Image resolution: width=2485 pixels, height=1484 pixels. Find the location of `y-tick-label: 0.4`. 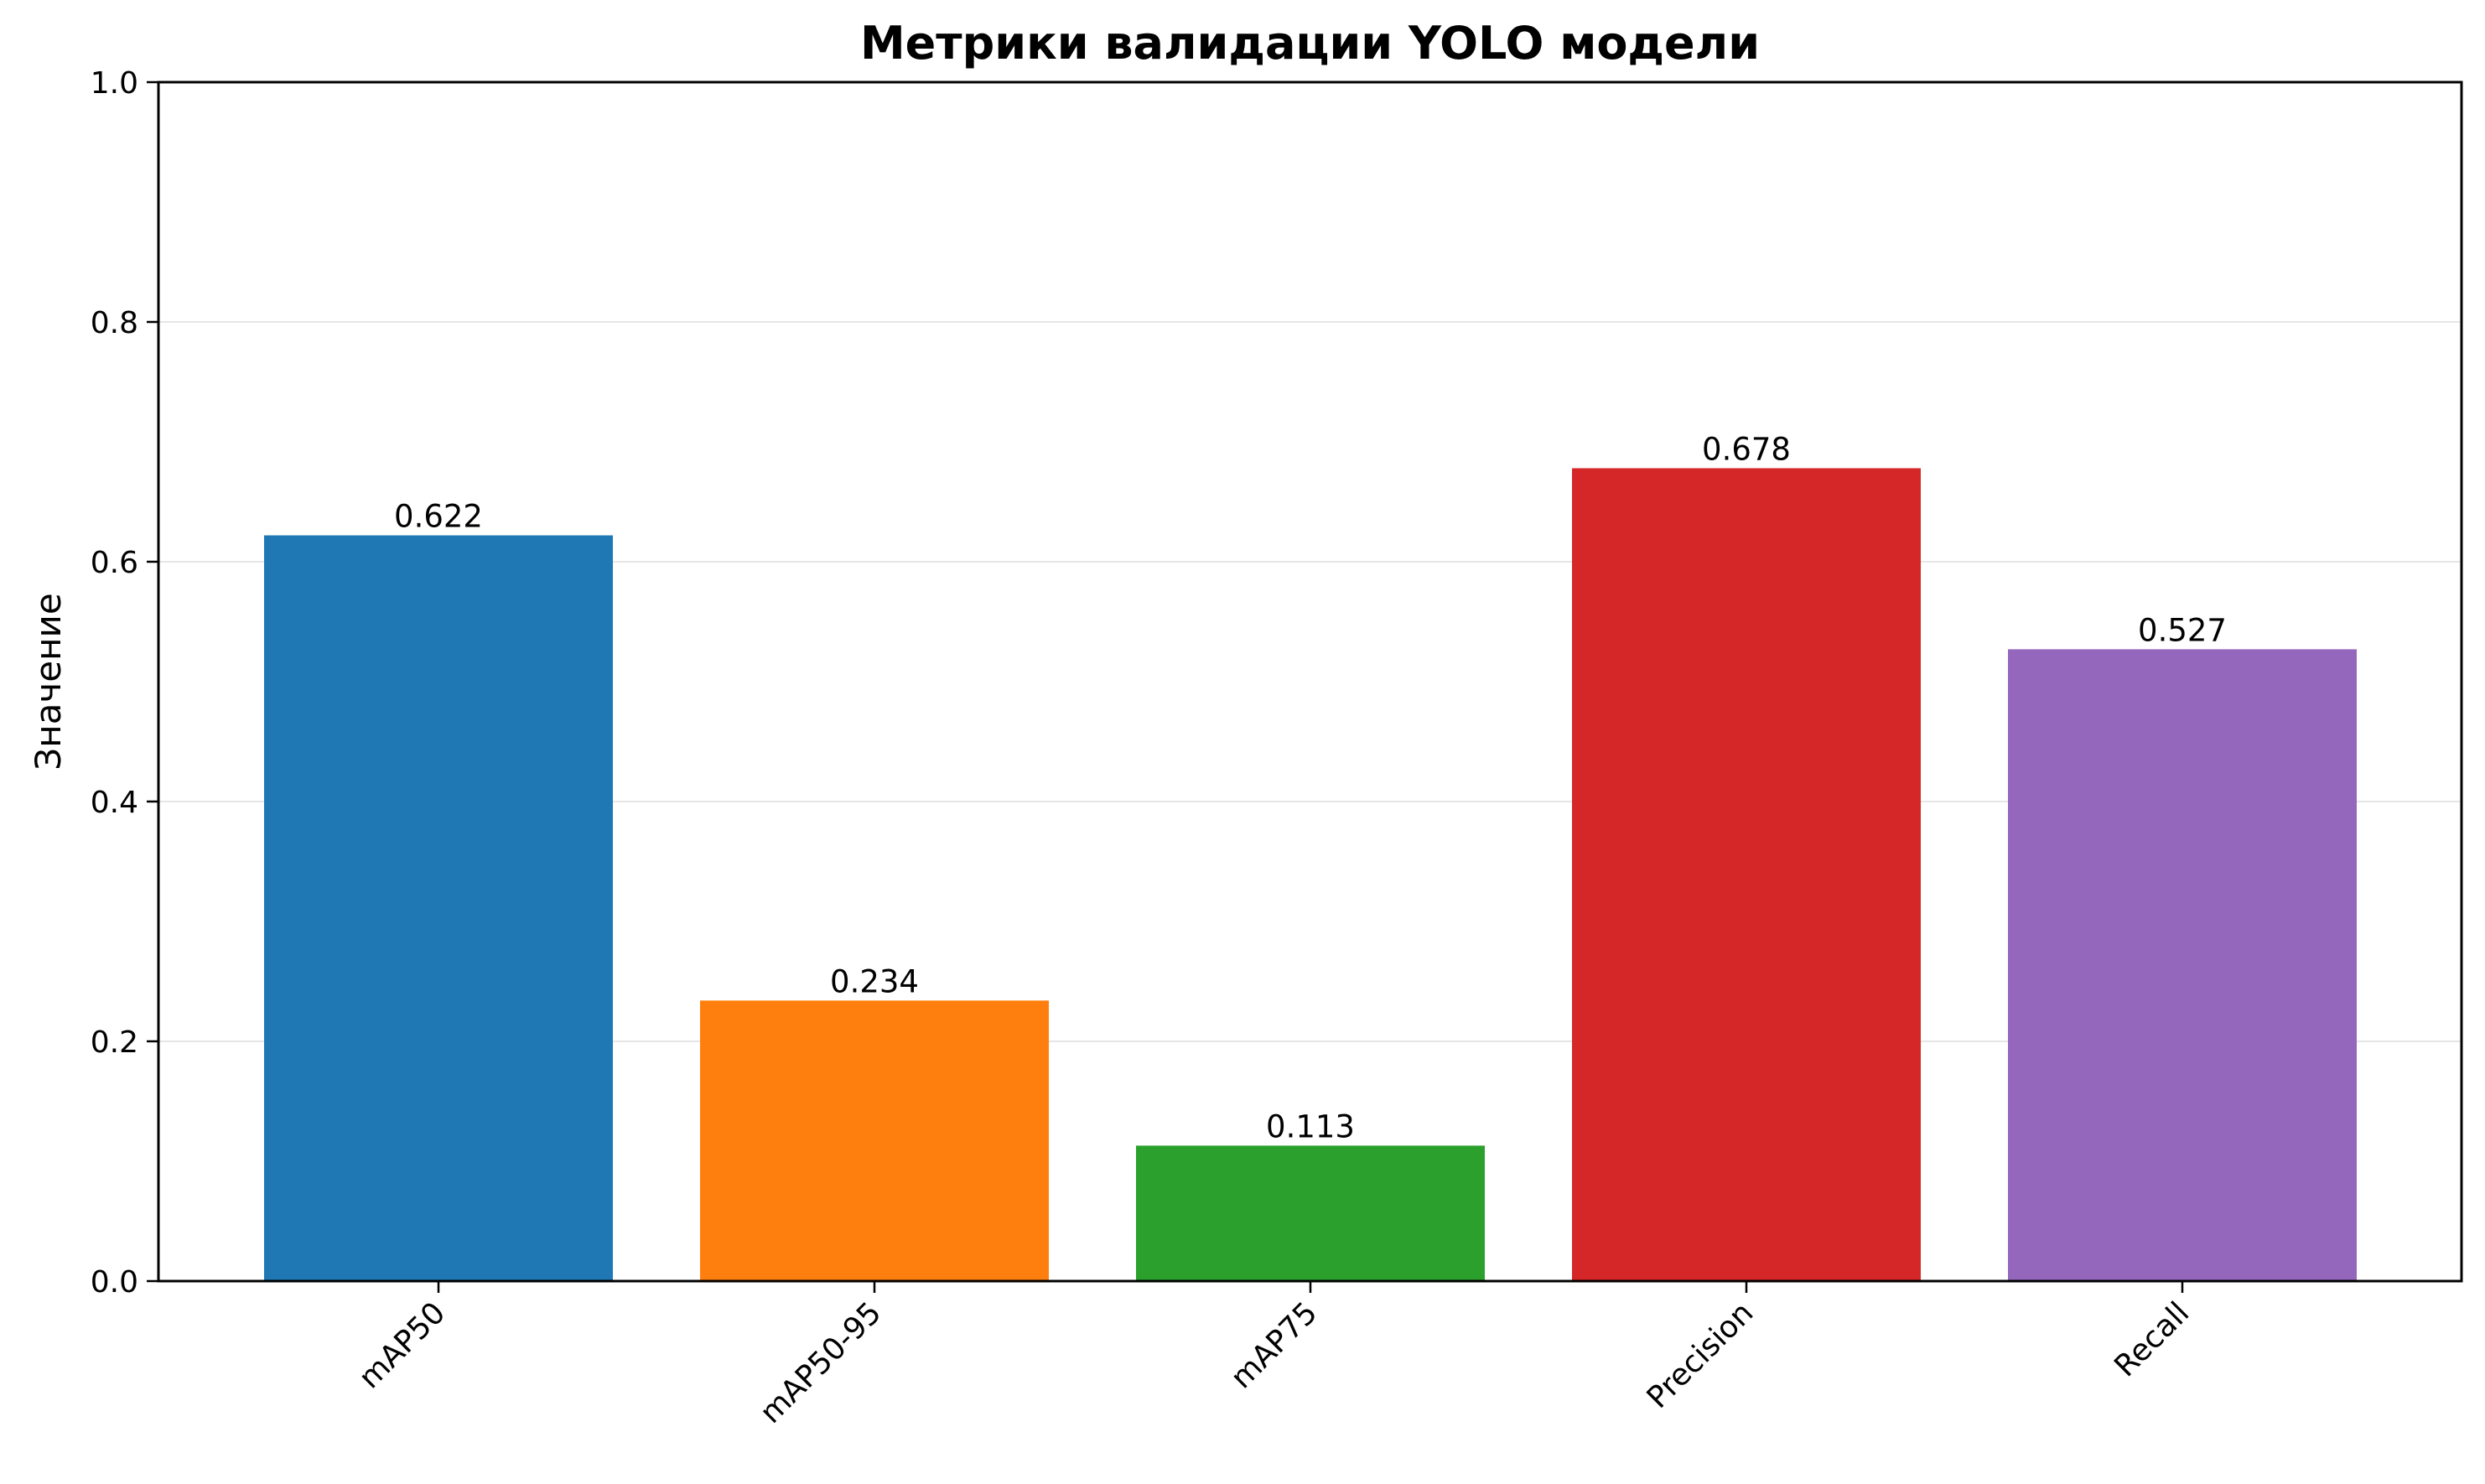

y-tick-label: 0.4 is located at coordinates (114, 803).